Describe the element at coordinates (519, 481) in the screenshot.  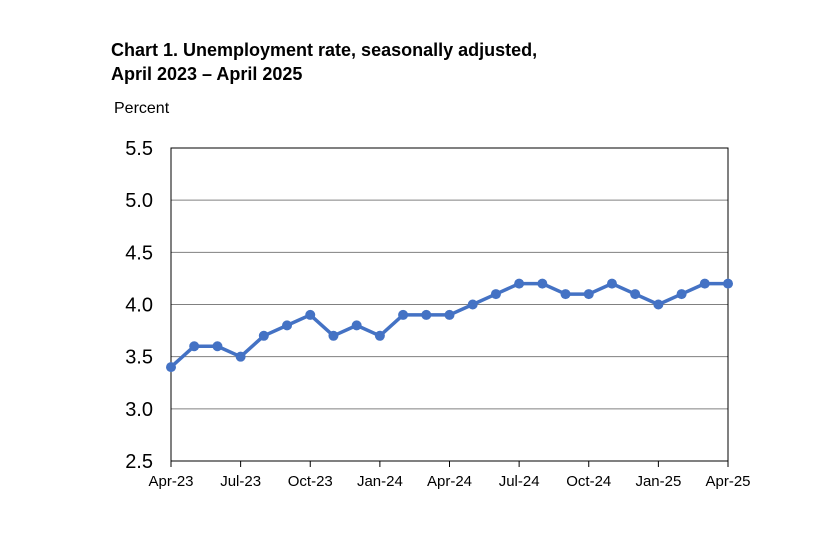
I see `x-tick-label: Jul-24` at that location.